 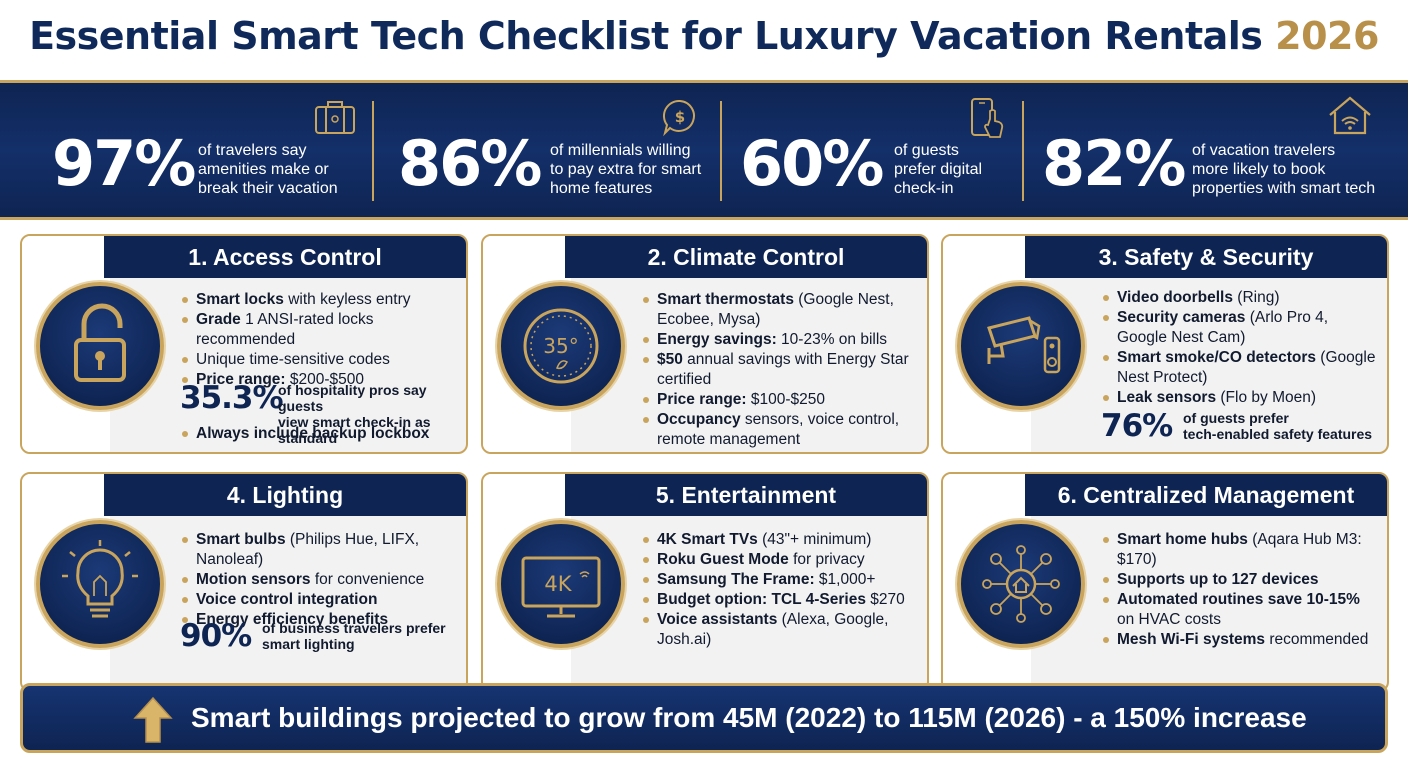 What do you see at coordinates (1137, 426) in the screenshot?
I see `callout-value: 76%` at bounding box center [1137, 426].